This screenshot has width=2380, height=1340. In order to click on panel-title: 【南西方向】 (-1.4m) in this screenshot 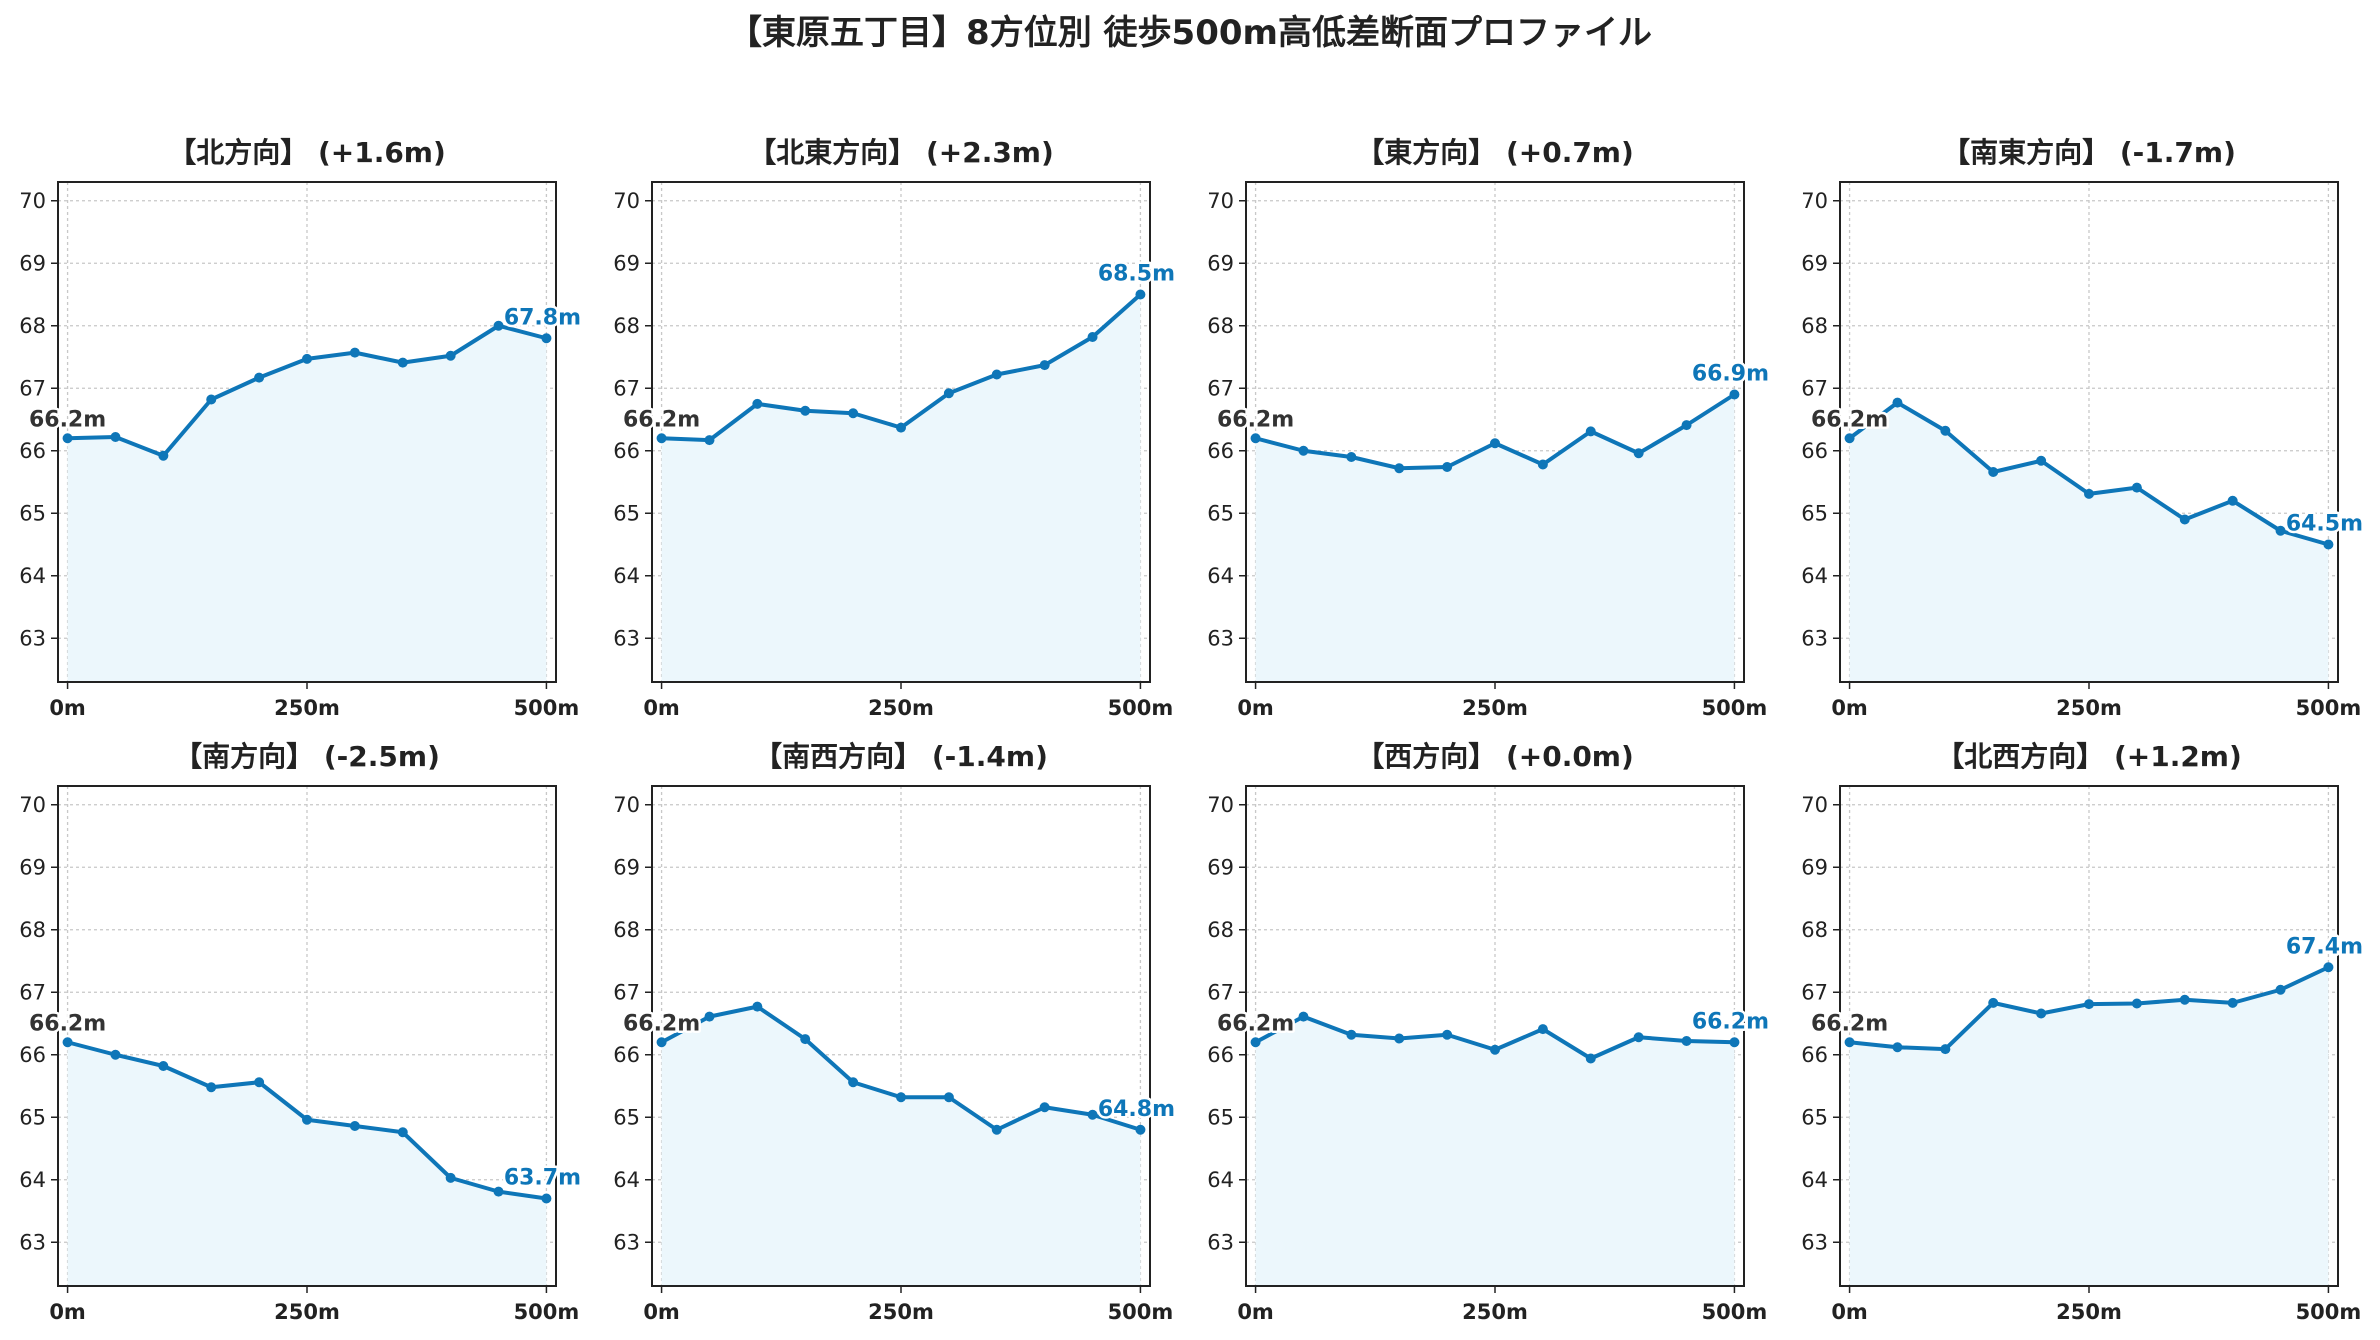, I will do `click(901, 756)`.